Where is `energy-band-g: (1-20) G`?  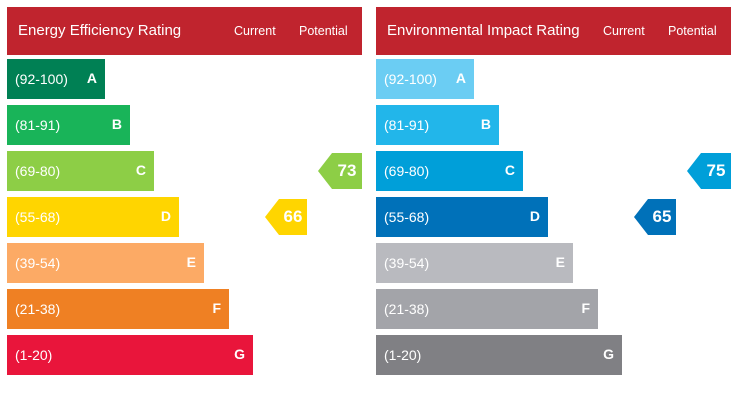 energy-band-g: (1-20) G is located at coordinates (130, 355).